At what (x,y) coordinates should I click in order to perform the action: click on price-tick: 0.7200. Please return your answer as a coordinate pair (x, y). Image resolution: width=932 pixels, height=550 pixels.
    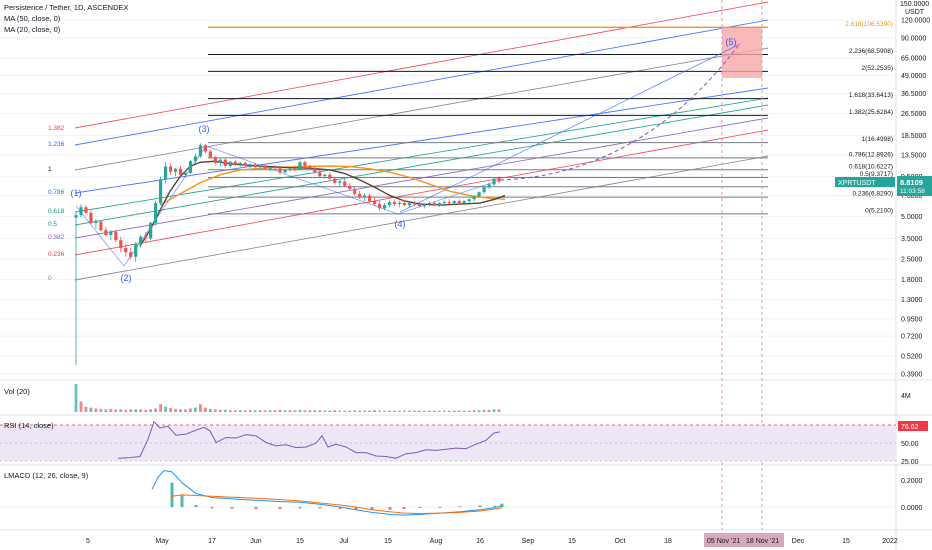
    Looking at the image, I should click on (912, 337).